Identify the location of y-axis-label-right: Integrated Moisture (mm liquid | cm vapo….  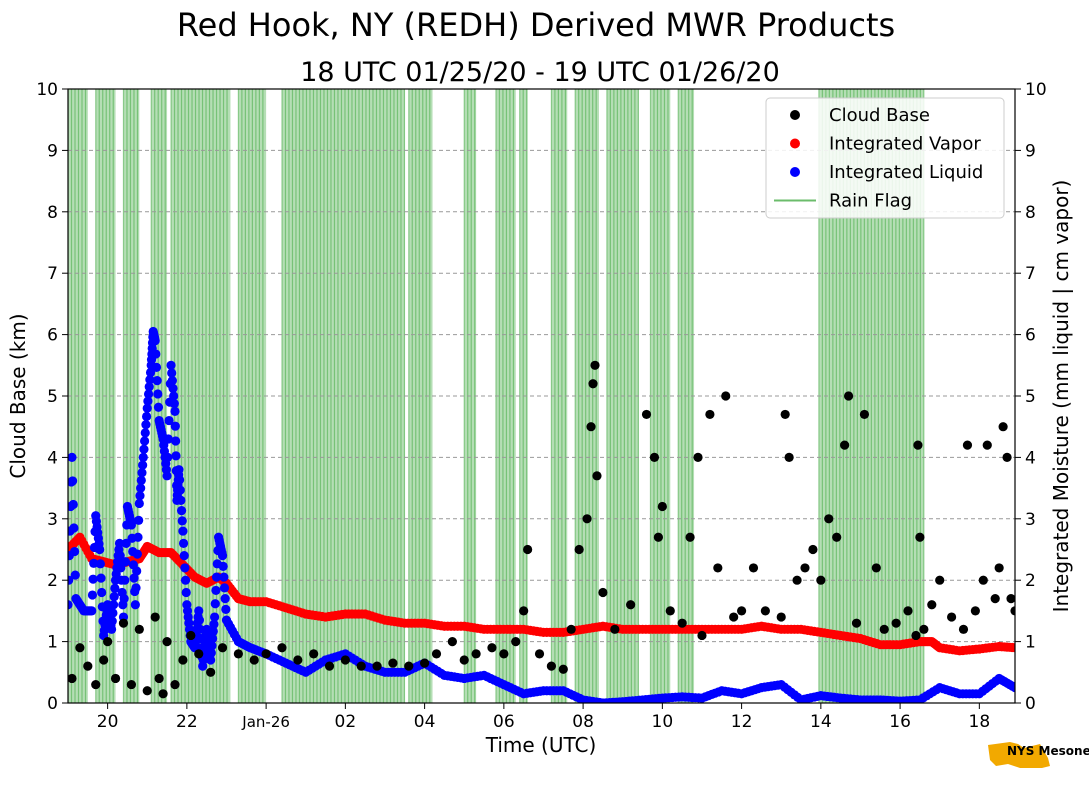
(1061, 396).